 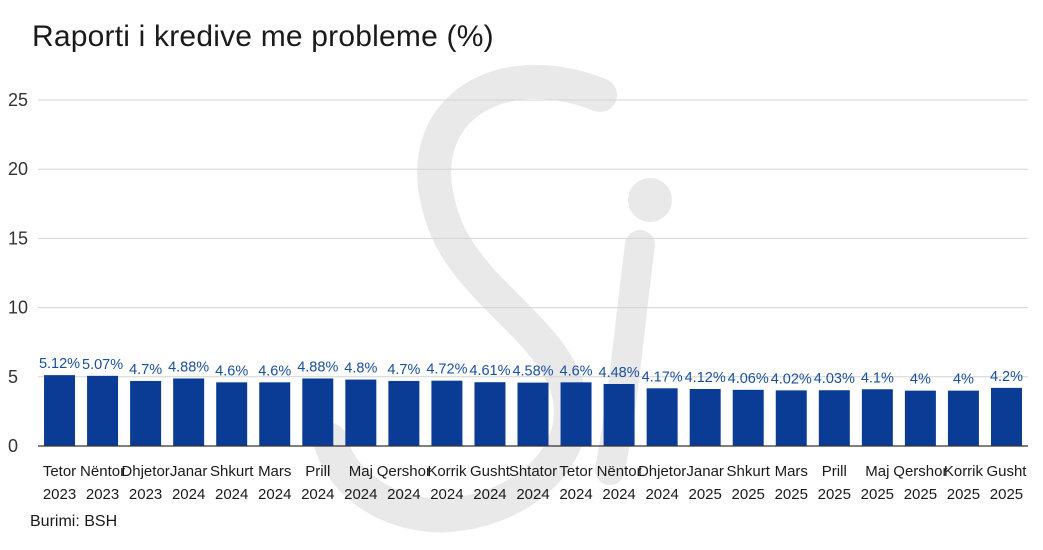 I want to click on data-label: 4.58%, so click(x=532, y=372).